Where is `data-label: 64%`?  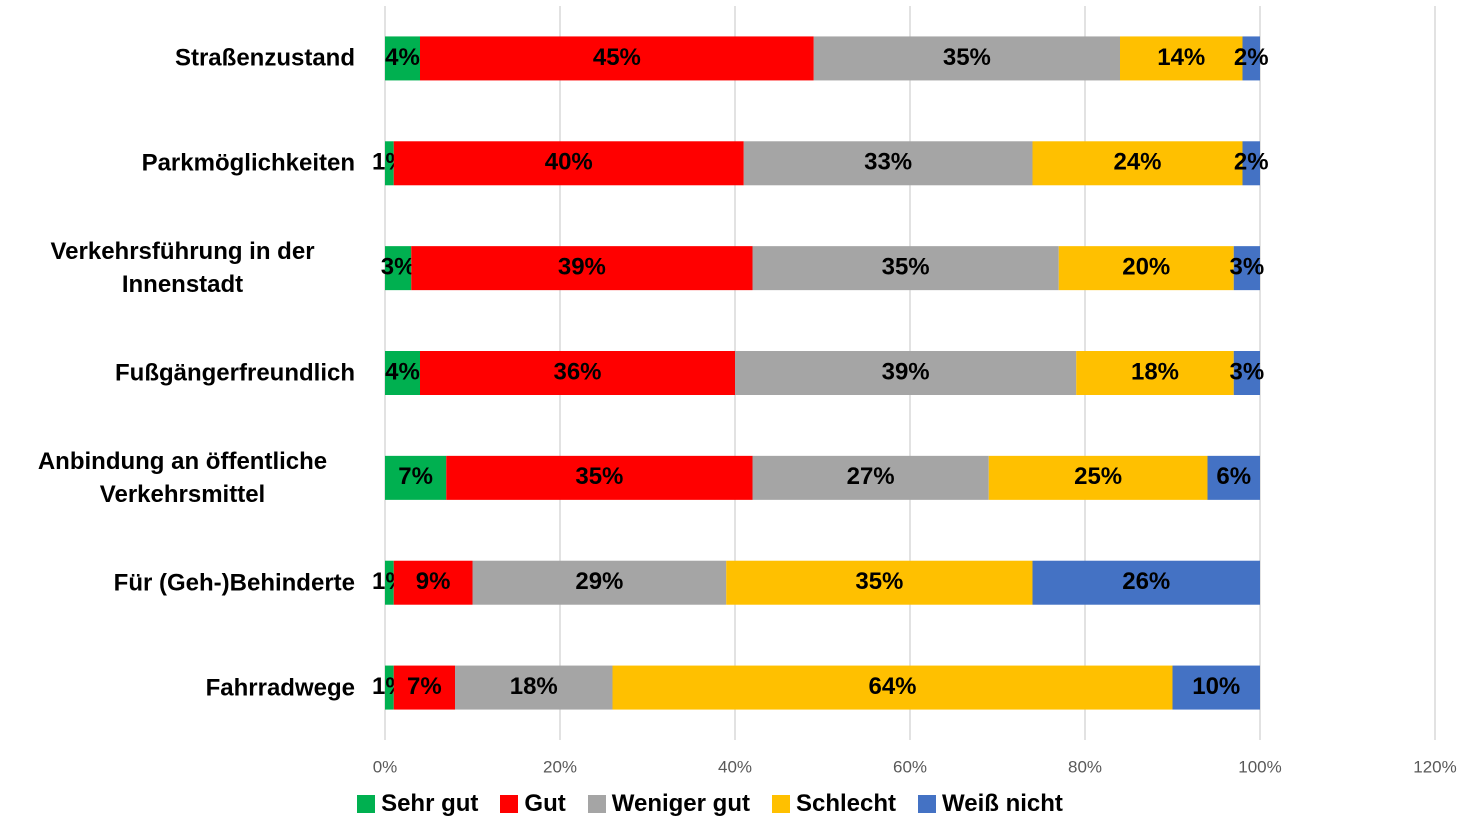 data-label: 64% is located at coordinates (892, 686).